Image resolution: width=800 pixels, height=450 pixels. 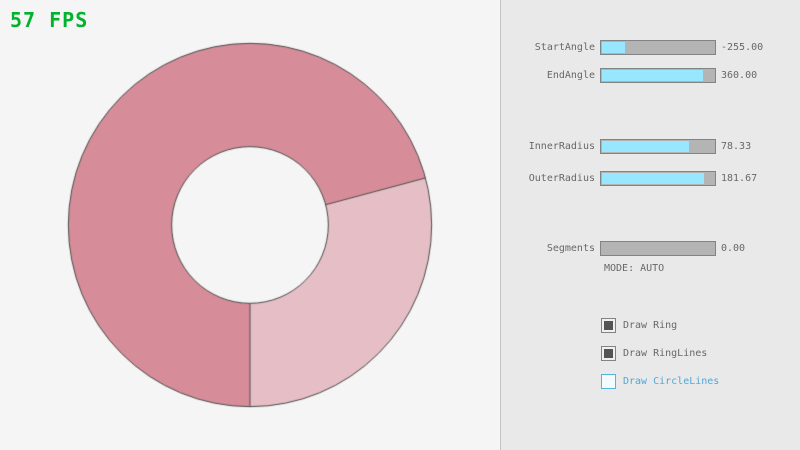 What do you see at coordinates (658, 47) in the screenshot?
I see `startangle-slider` at bounding box center [658, 47].